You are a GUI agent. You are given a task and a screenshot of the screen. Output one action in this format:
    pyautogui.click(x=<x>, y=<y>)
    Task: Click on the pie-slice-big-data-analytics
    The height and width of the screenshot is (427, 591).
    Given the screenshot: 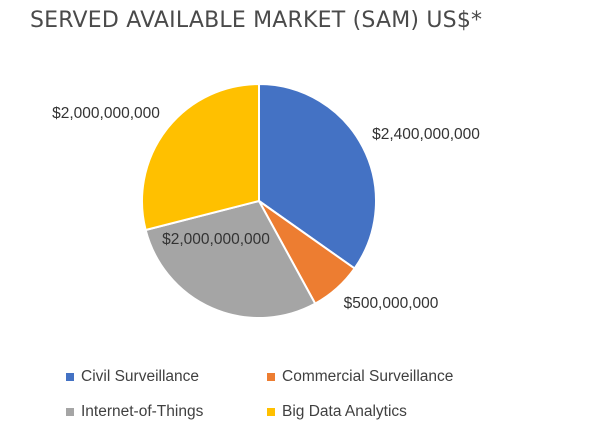 What is the action you would take?
    pyautogui.click(x=200, y=157)
    